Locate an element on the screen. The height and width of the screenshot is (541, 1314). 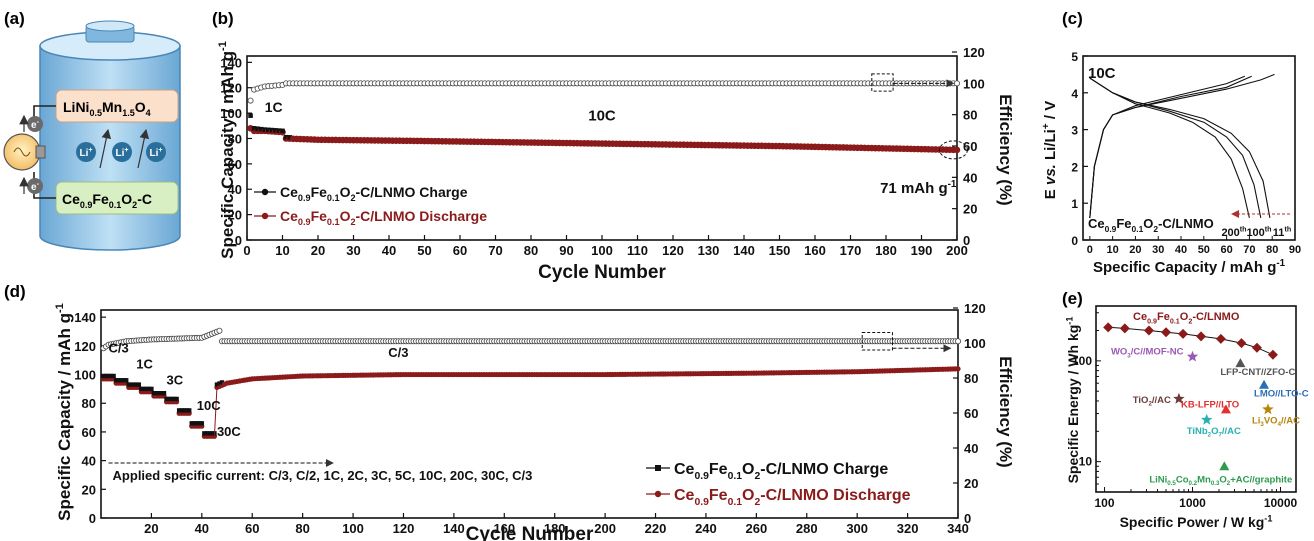
x-tick-label: 260 is located at coordinates (757, 528).